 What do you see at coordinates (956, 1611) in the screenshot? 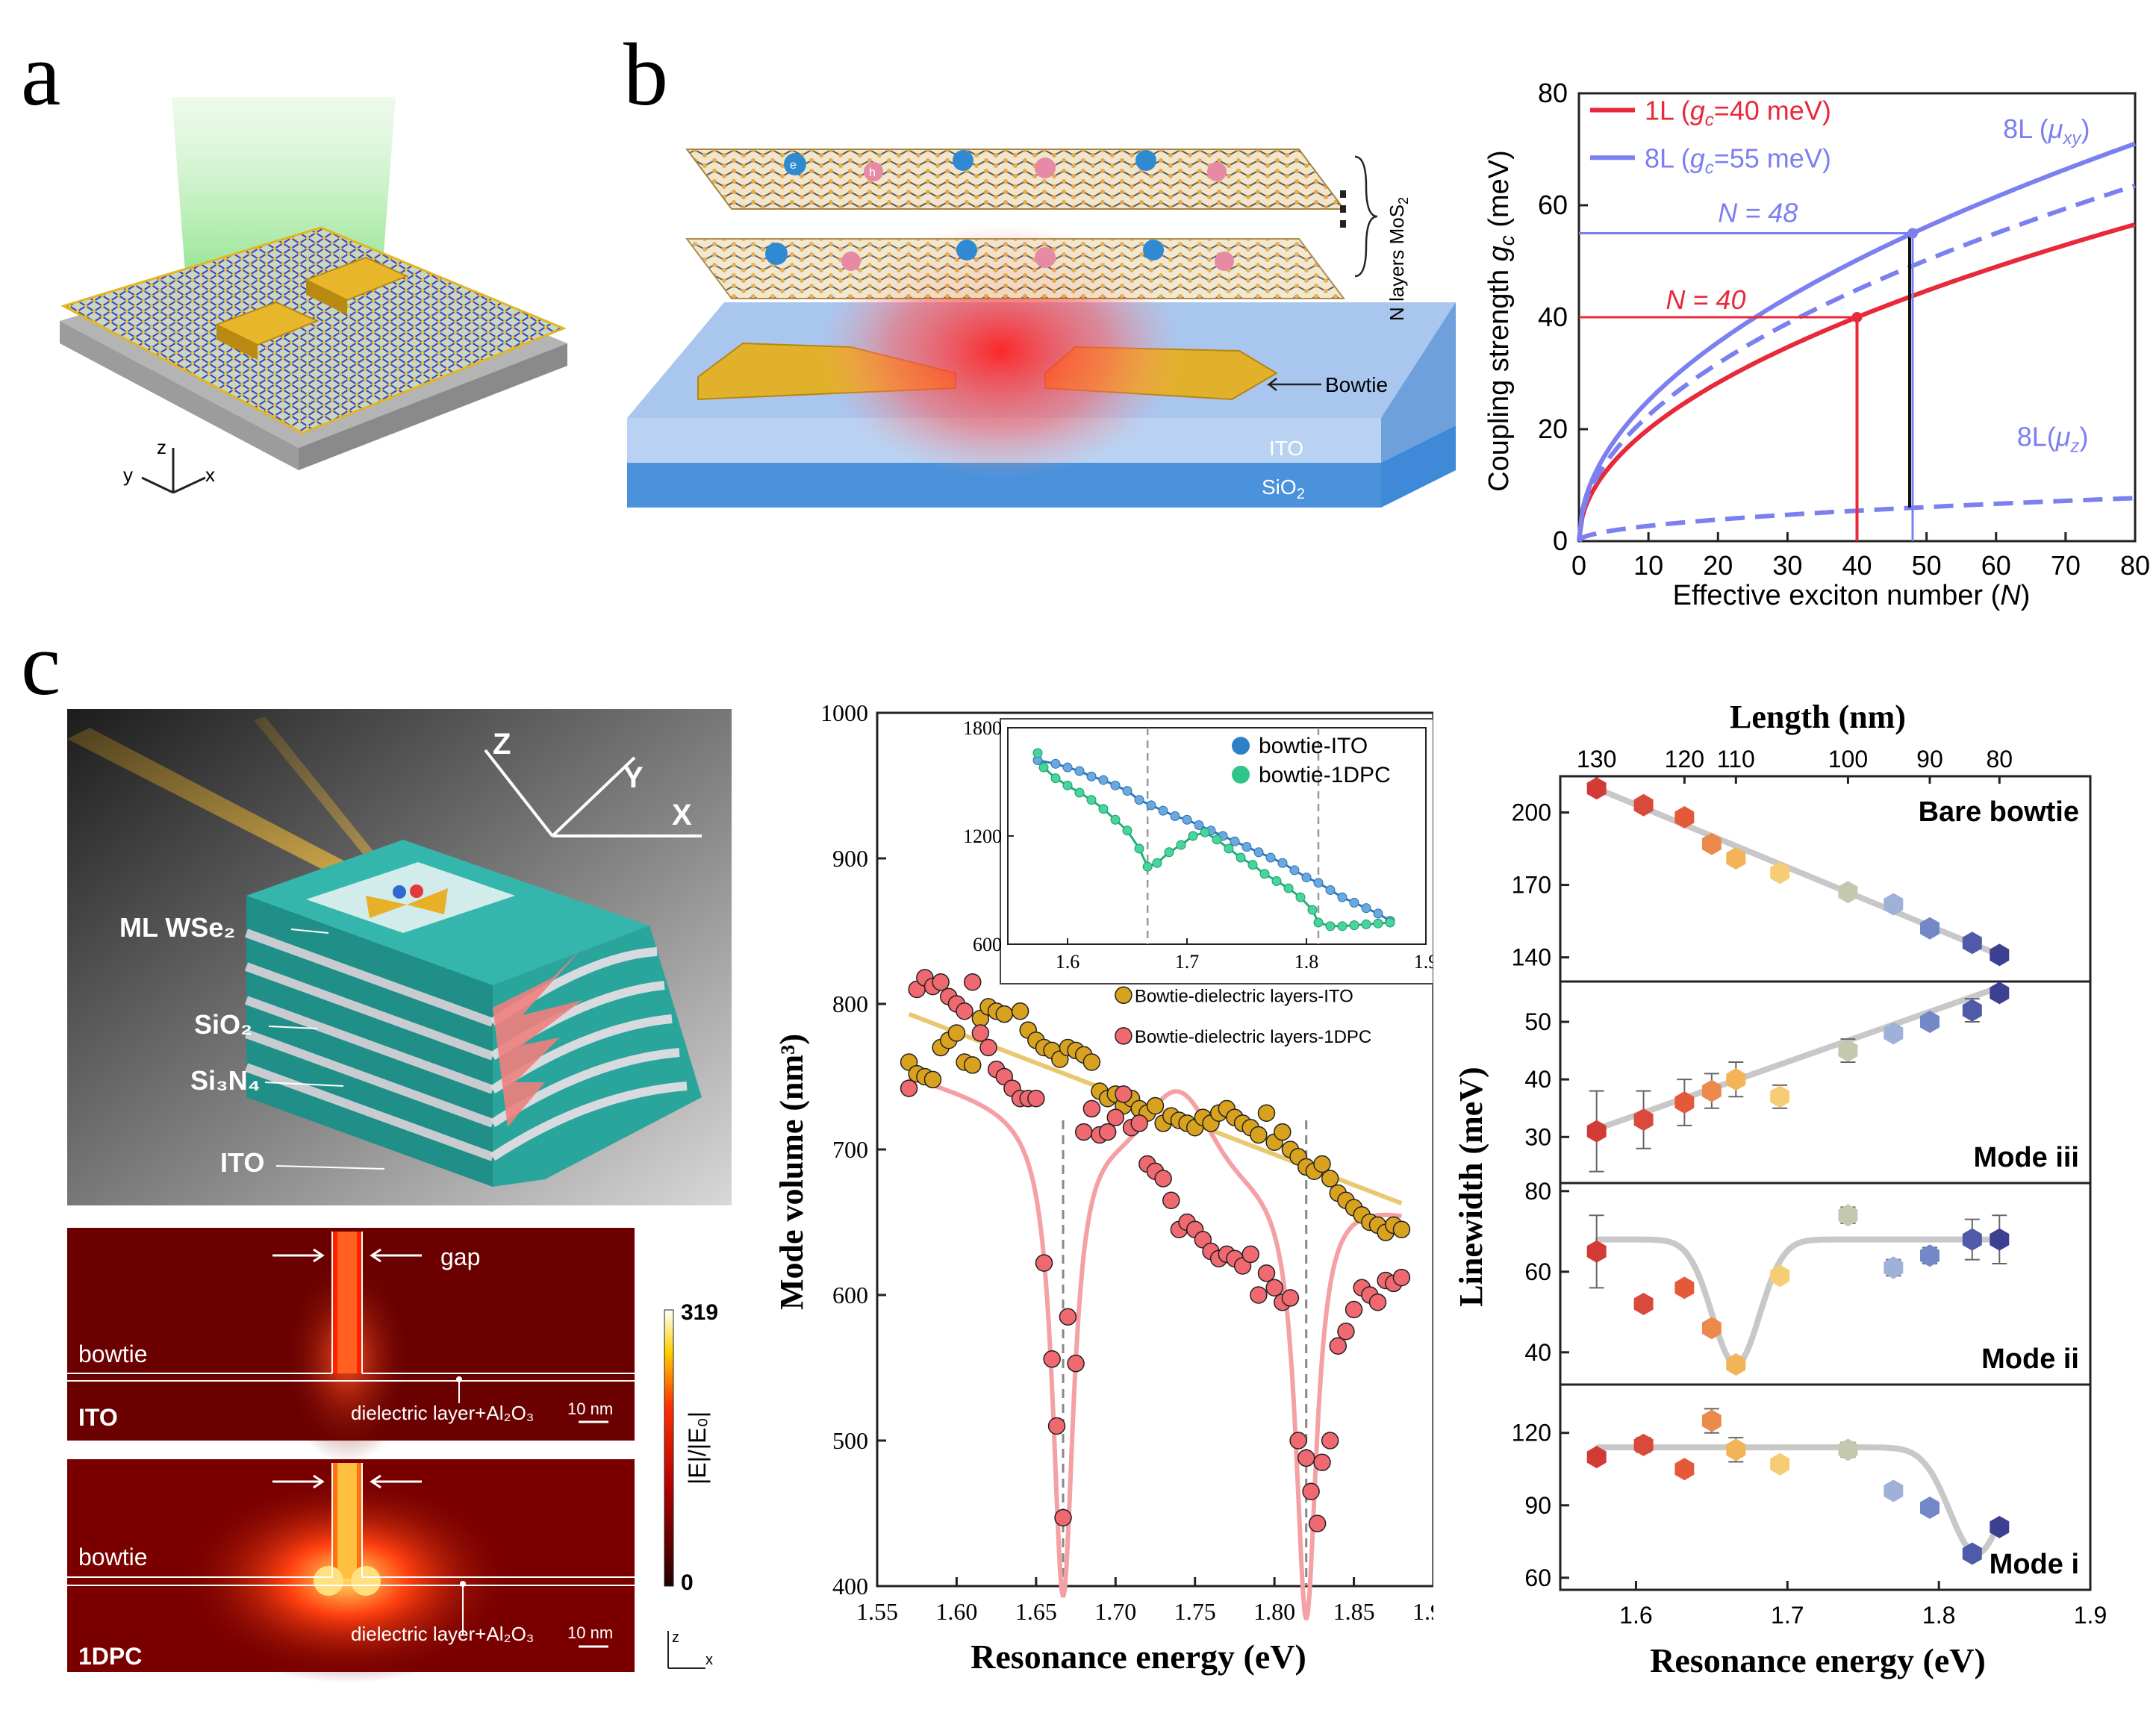
I see `x-tick-label: 1.60` at bounding box center [956, 1611].